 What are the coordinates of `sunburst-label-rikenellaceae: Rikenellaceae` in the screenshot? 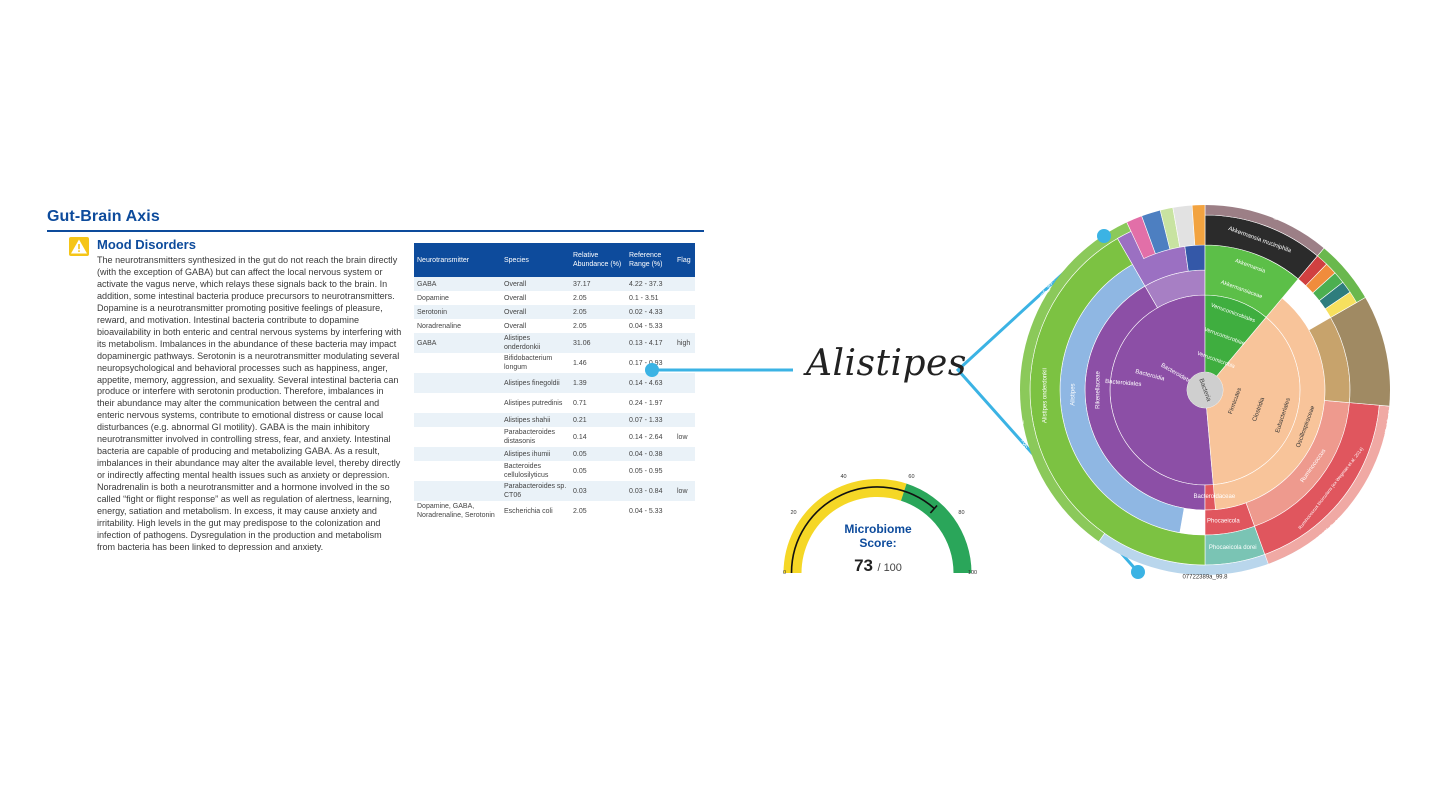 It's located at (1099, 389).